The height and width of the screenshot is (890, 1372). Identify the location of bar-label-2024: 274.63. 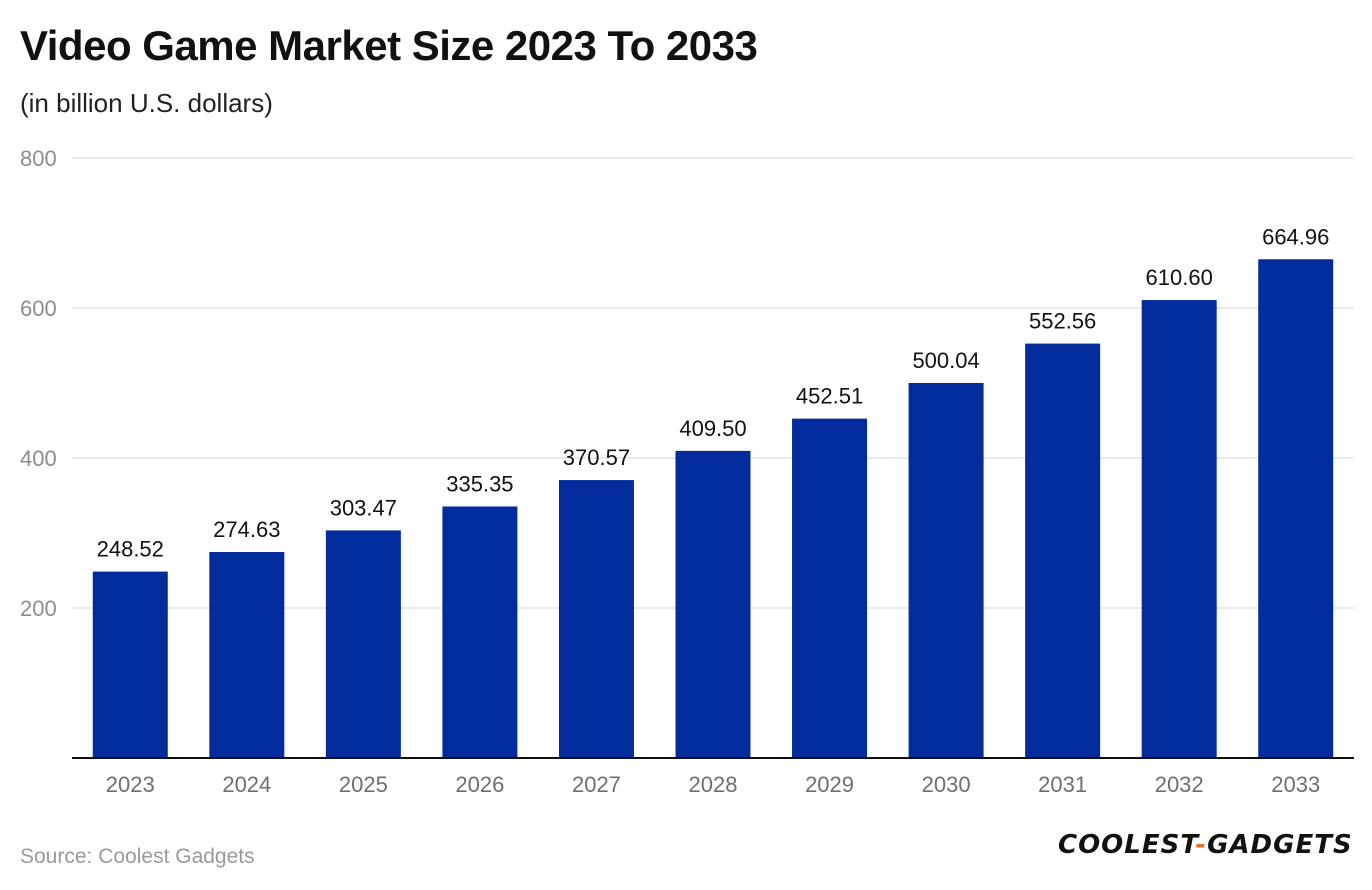
(246, 529).